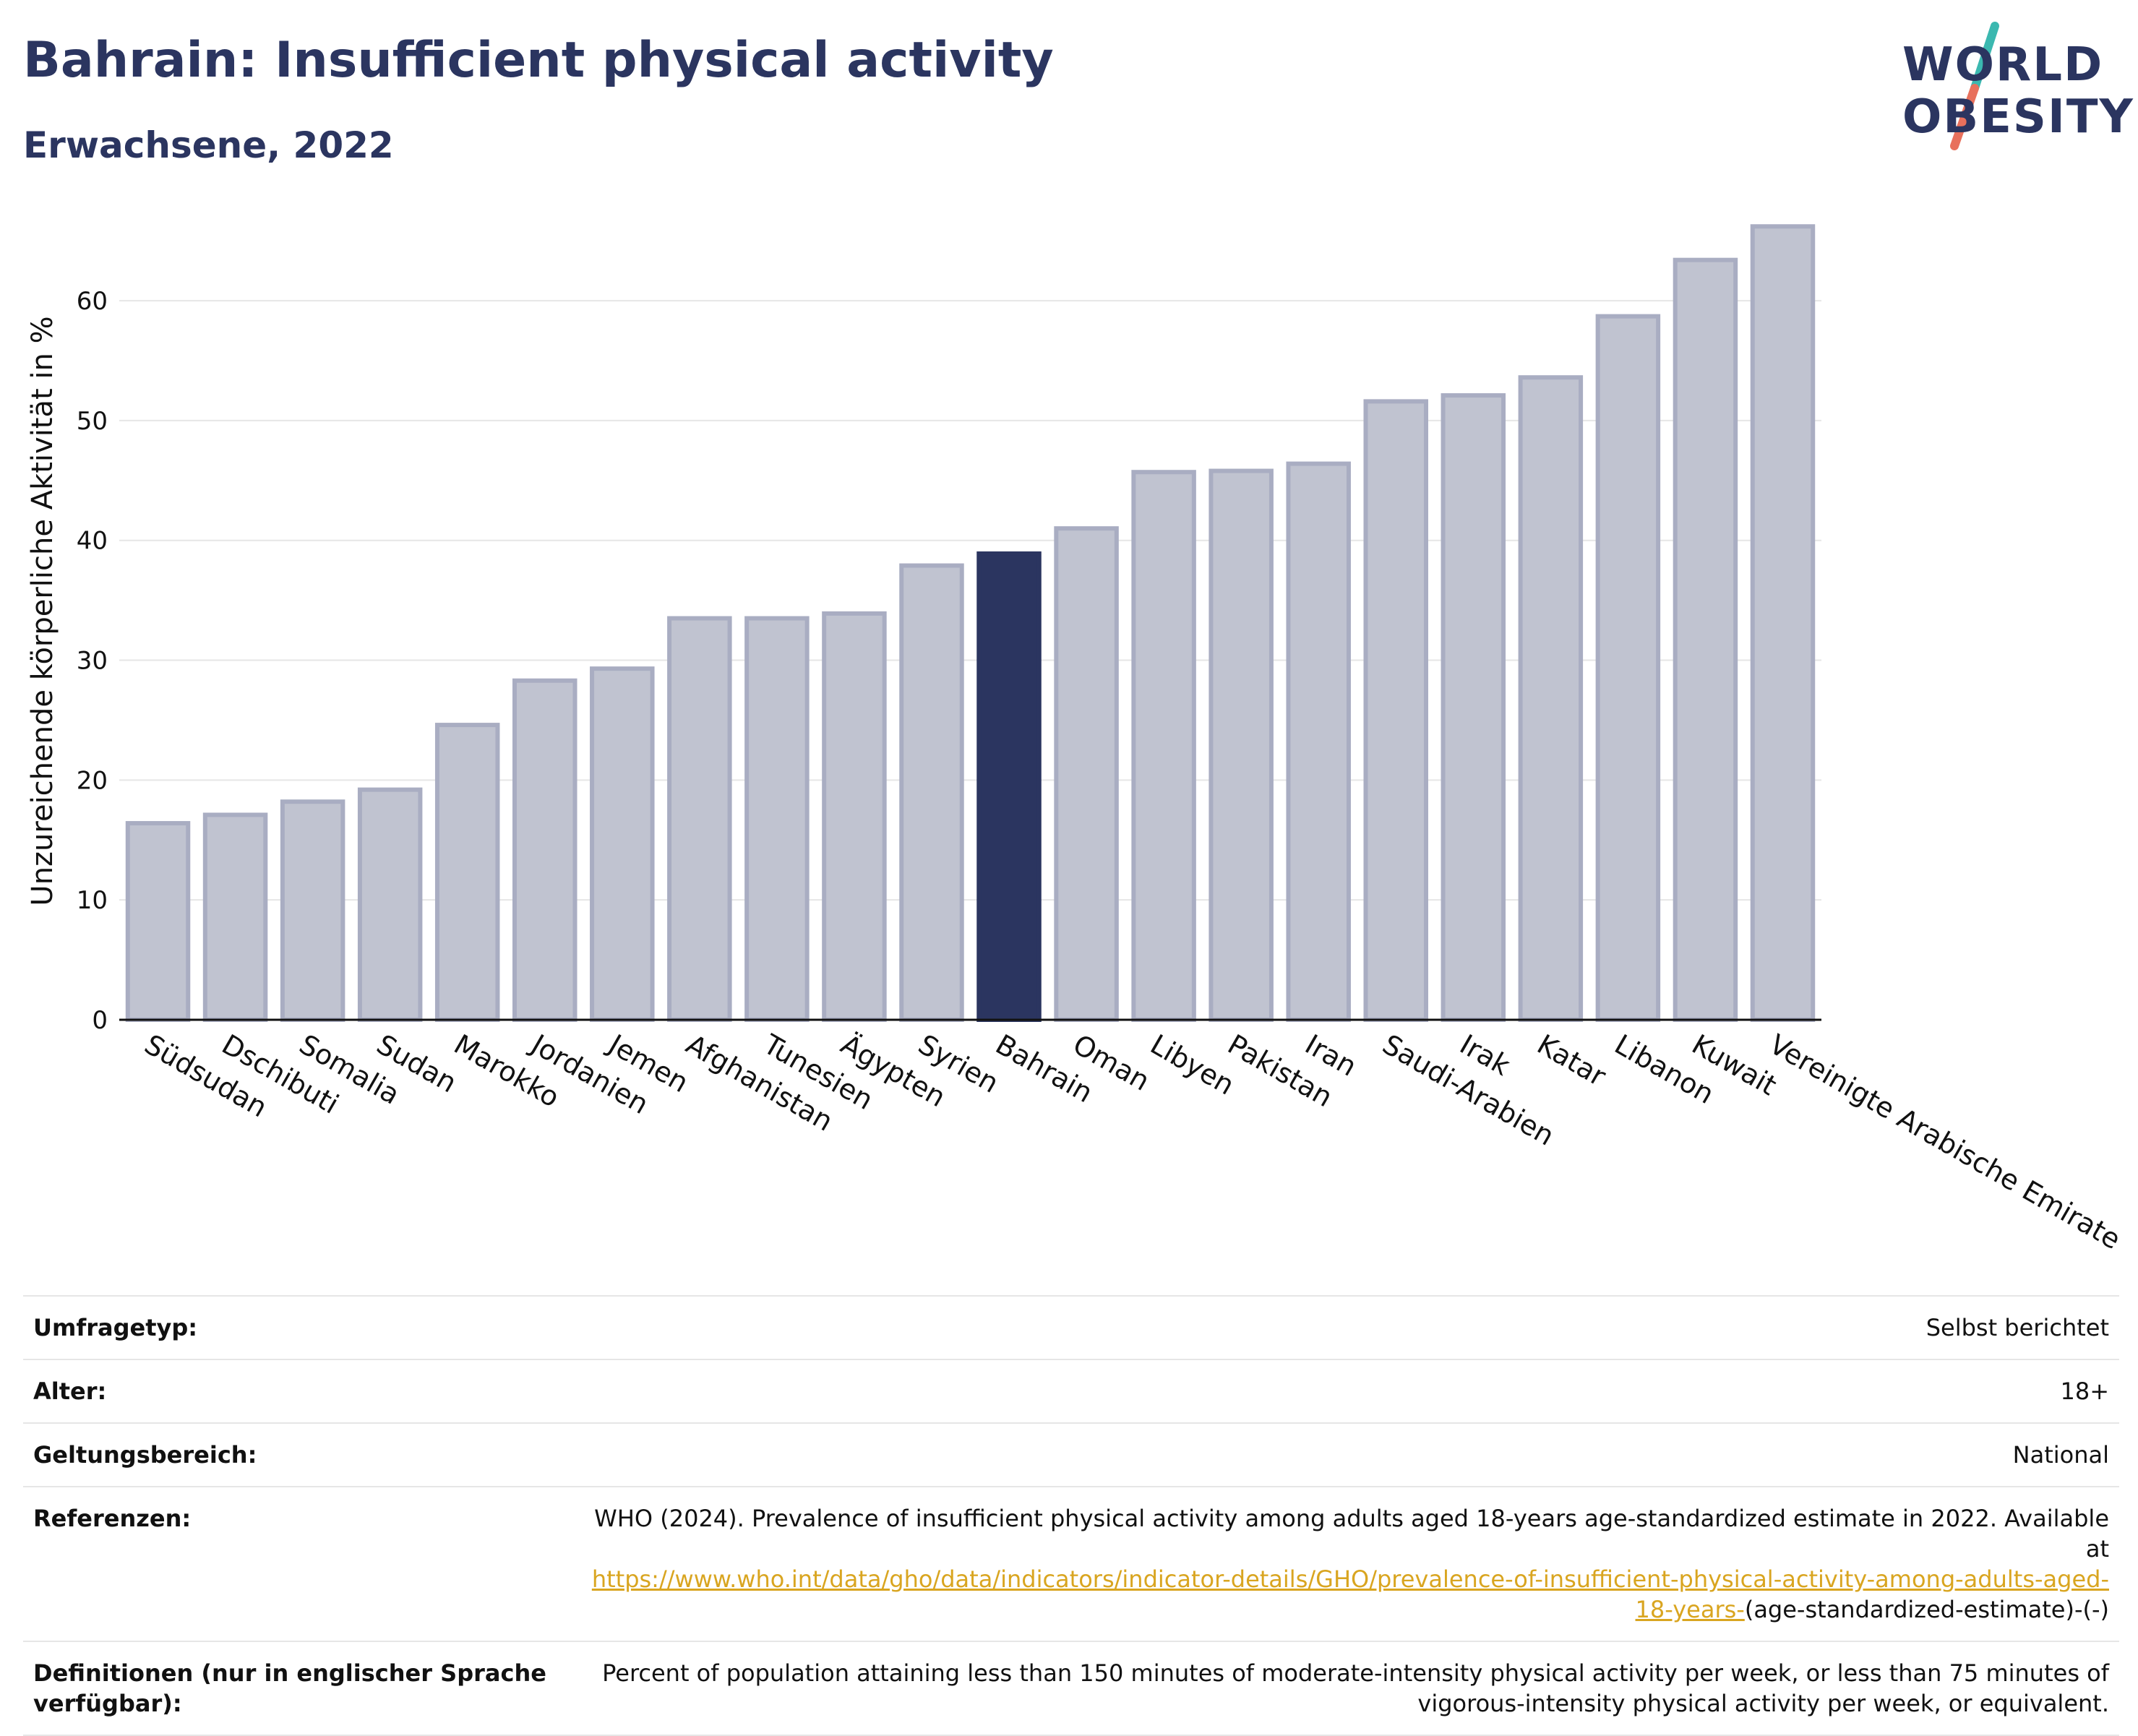 This screenshot has width=2138, height=1736. What do you see at coordinates (115, 1327) in the screenshot?
I see `info-label: Umfragetyp:` at bounding box center [115, 1327].